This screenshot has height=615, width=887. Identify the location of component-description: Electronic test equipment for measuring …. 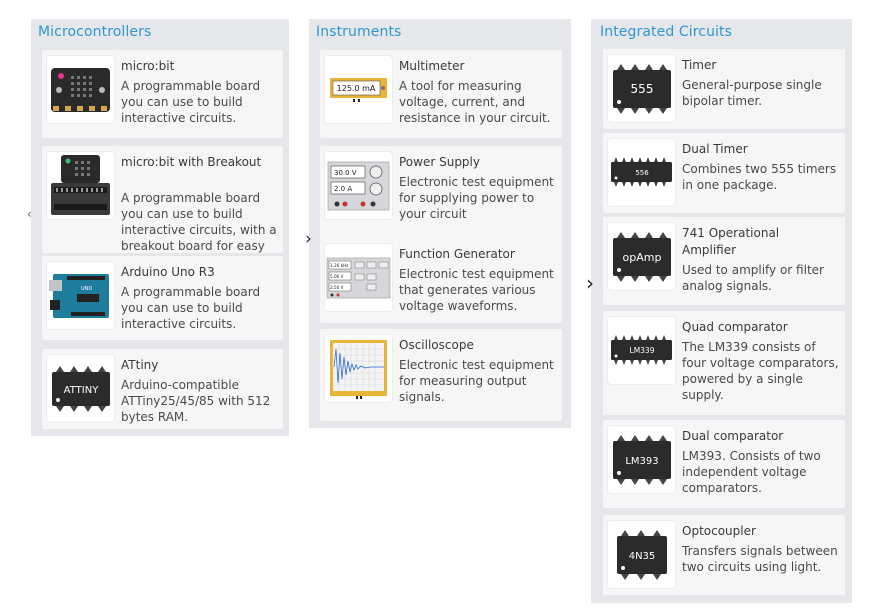
(476, 381).